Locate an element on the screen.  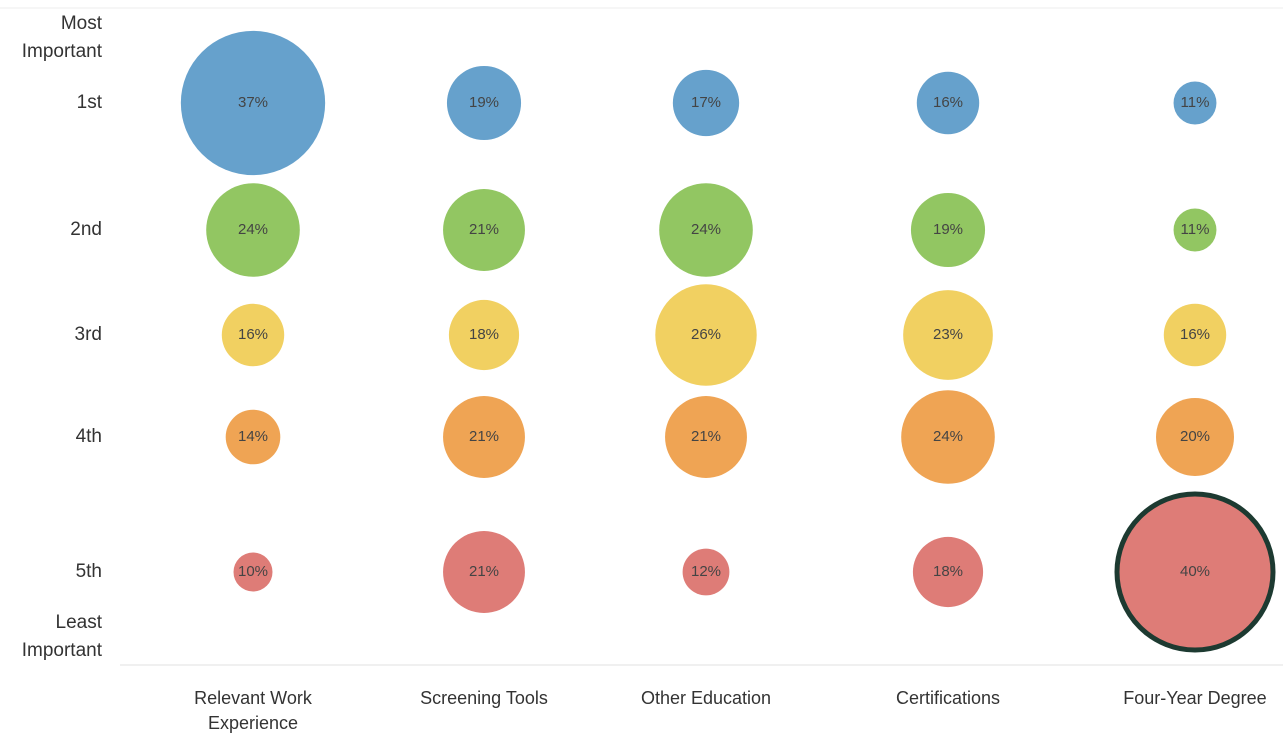
x-tick-label: Certifications is located at coordinates (948, 698).